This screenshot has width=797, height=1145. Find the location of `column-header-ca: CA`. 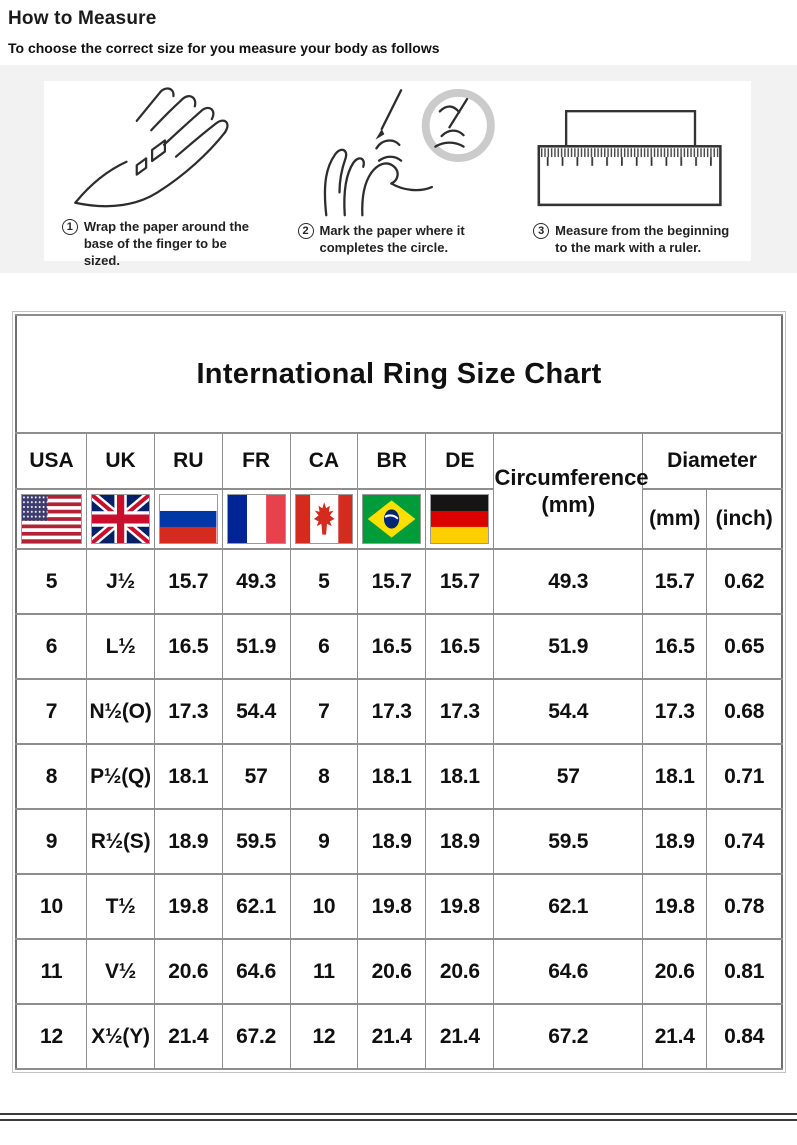

column-header-ca: CA is located at coordinates (324, 461).